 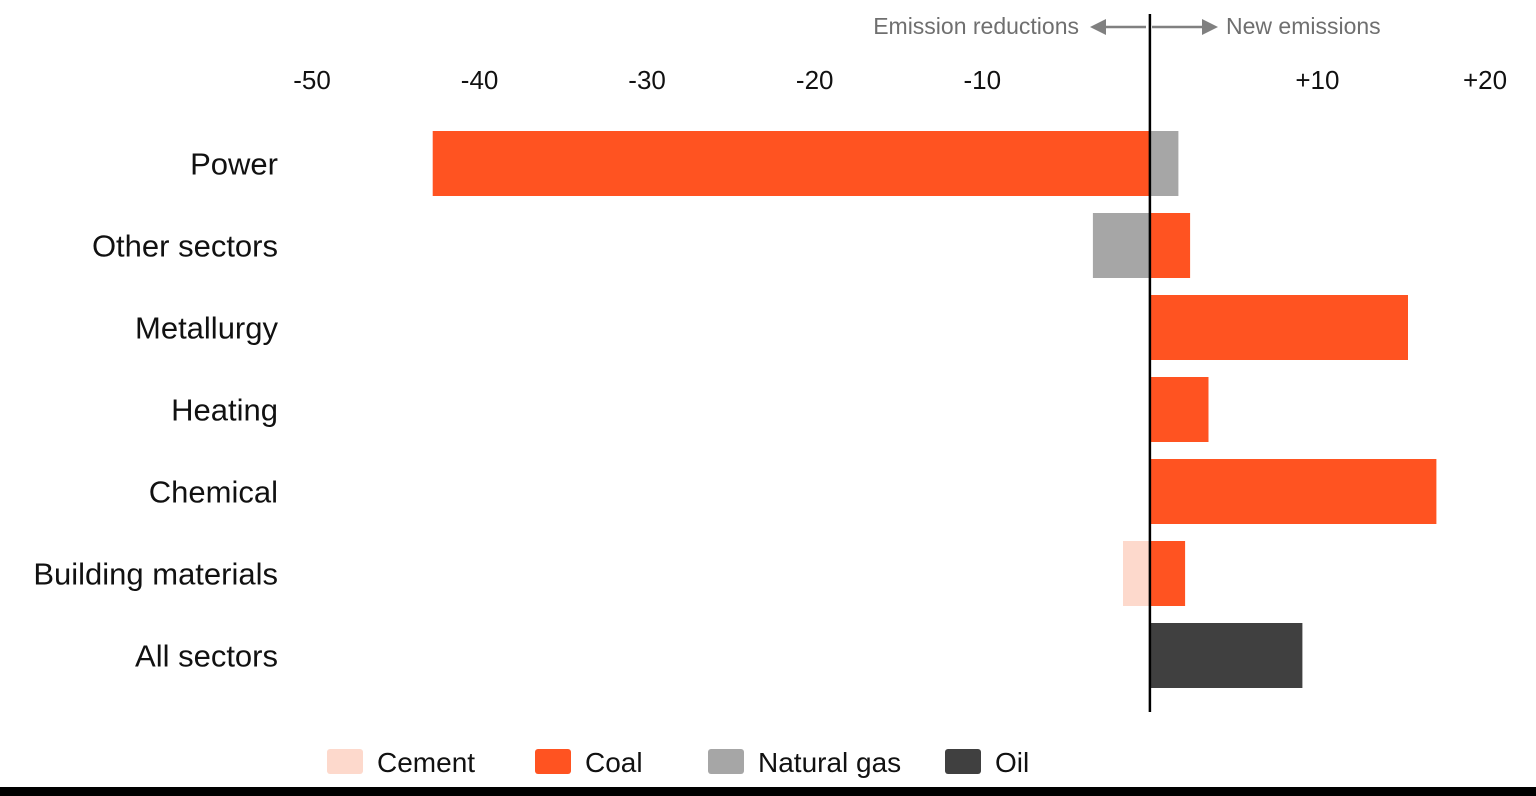 What do you see at coordinates (1121, 245) in the screenshot?
I see `bar-other-sectors-natural-gas` at bounding box center [1121, 245].